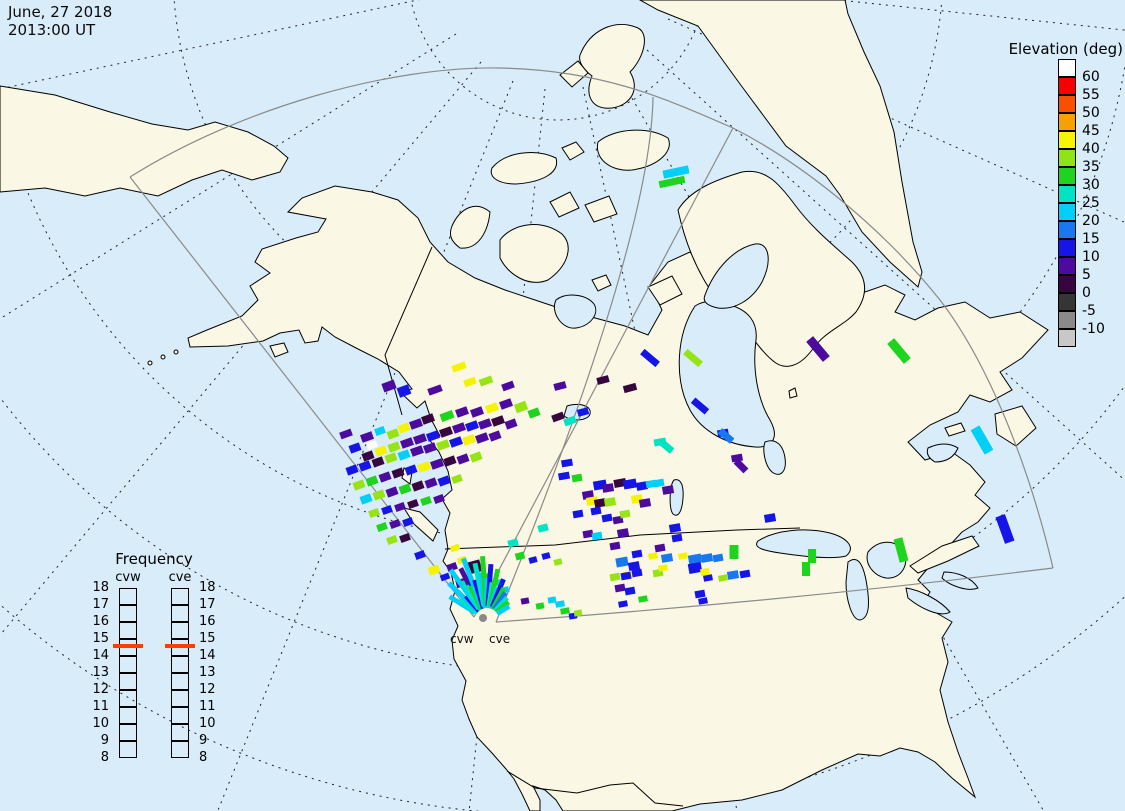 The height and width of the screenshot is (811, 1125). I want to click on lake-superior, so click(803, 544).